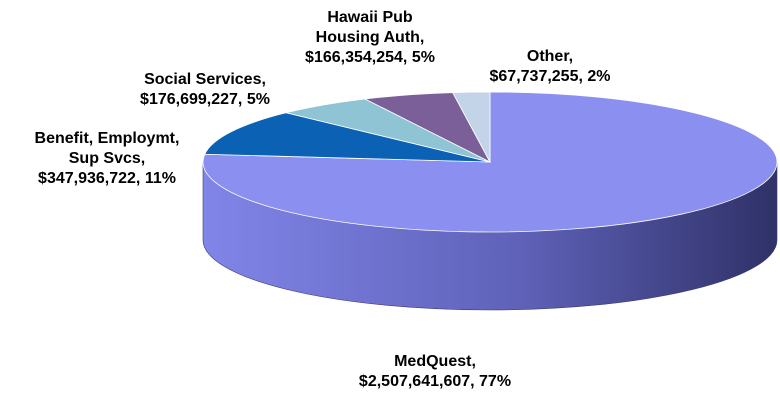  Describe the element at coordinates (550, 56) in the screenshot. I see `label-other-line-1: Other,` at that location.